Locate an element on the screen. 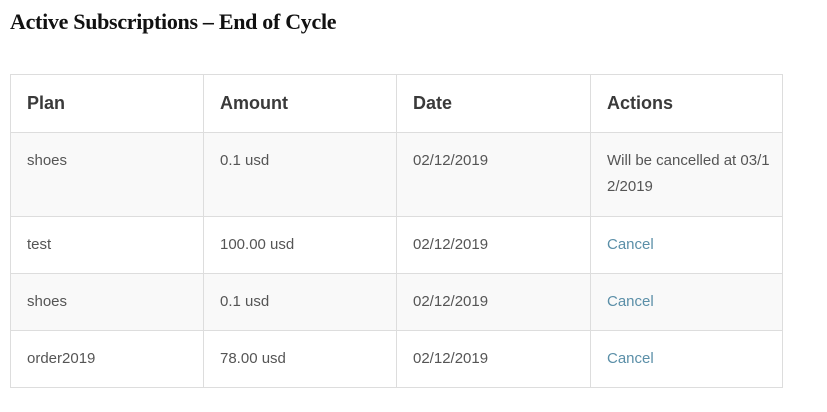  table-row: order2019 78.00 usd 02/12/2019 Cancel is located at coordinates (396, 359).